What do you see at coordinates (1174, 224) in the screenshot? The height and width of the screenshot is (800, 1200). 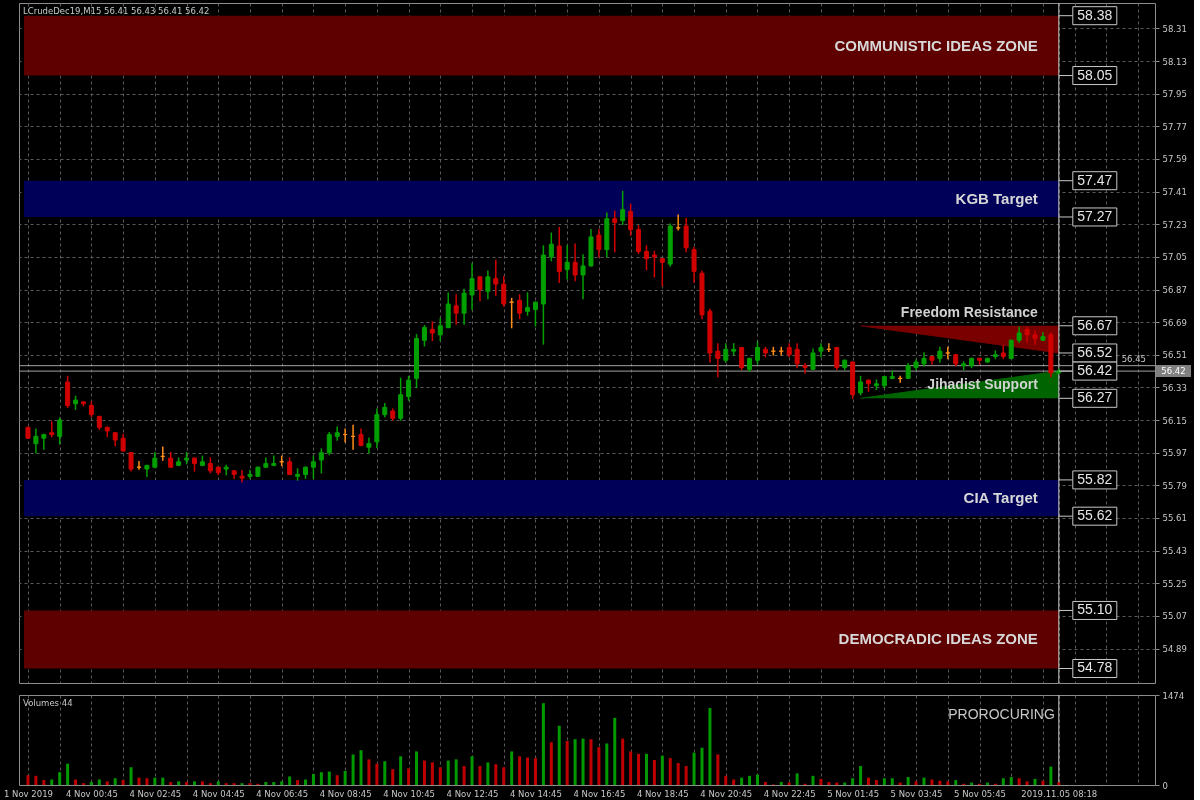 I see `y-tick-label: 57.23` at bounding box center [1174, 224].